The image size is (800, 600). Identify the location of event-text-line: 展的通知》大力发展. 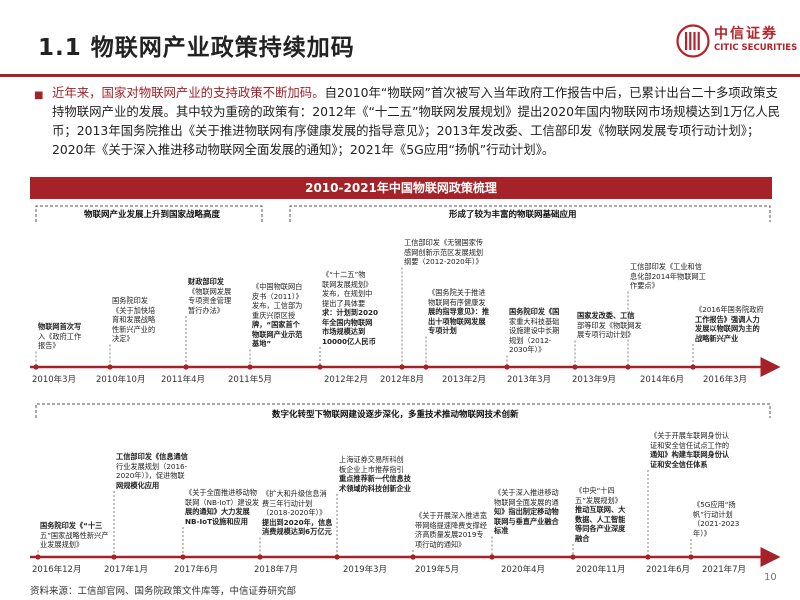
(217, 511).